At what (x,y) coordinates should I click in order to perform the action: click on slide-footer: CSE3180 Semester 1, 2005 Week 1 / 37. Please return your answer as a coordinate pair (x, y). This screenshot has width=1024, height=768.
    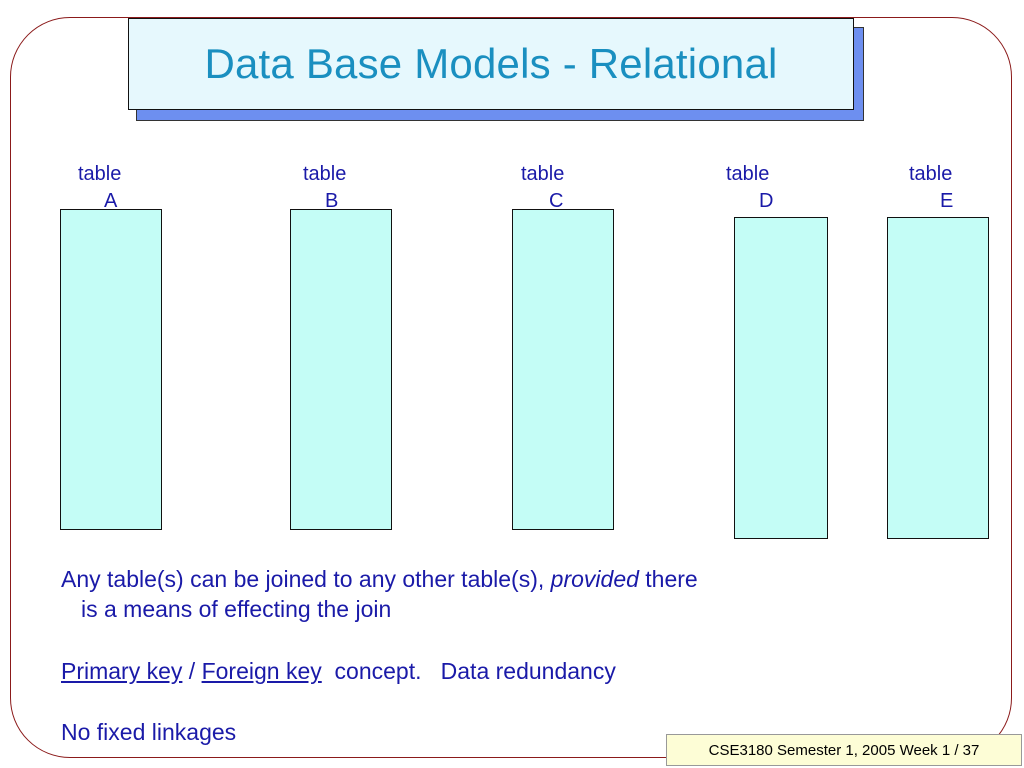
    Looking at the image, I should click on (844, 750).